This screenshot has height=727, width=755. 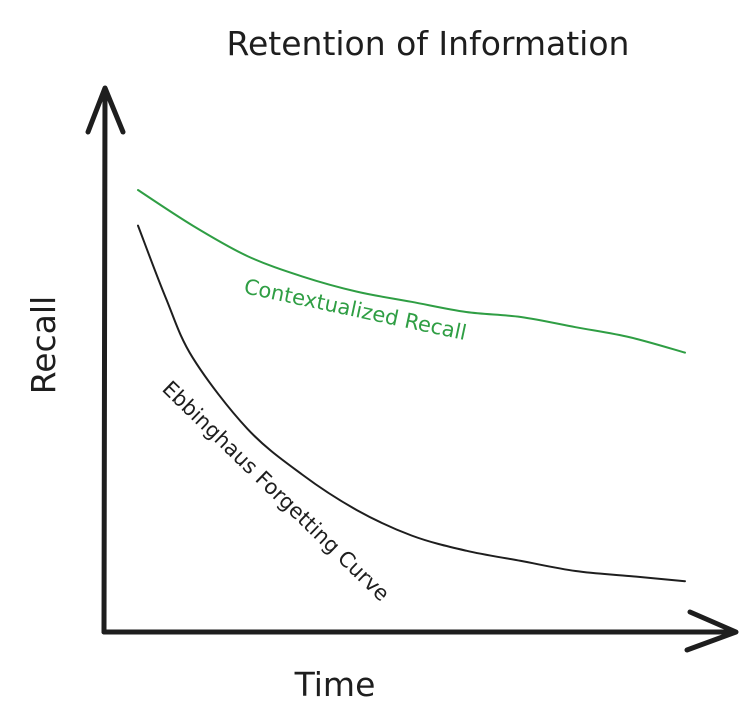 What do you see at coordinates (711, 631) in the screenshot?
I see `x-axis-arrowhead` at bounding box center [711, 631].